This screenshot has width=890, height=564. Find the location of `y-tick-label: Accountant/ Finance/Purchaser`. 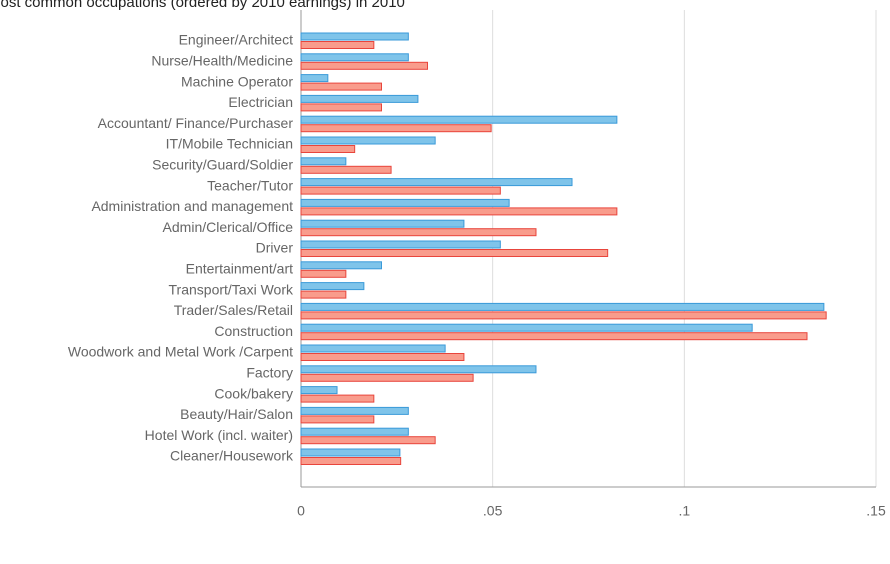

y-tick-label: Accountant/ Finance/Purchaser is located at coordinates (196, 123).